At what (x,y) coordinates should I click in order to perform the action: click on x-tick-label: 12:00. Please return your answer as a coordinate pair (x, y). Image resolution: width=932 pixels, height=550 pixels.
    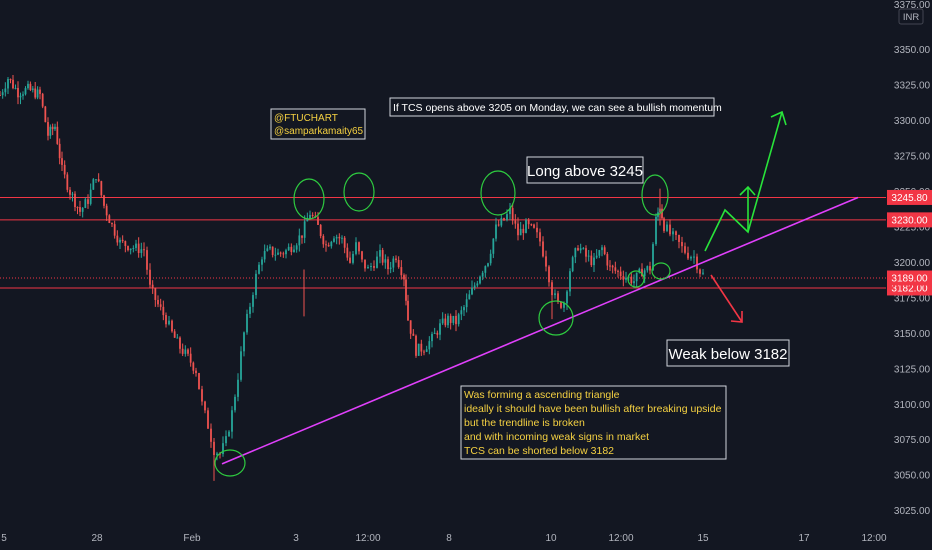
    Looking at the image, I should click on (367, 538).